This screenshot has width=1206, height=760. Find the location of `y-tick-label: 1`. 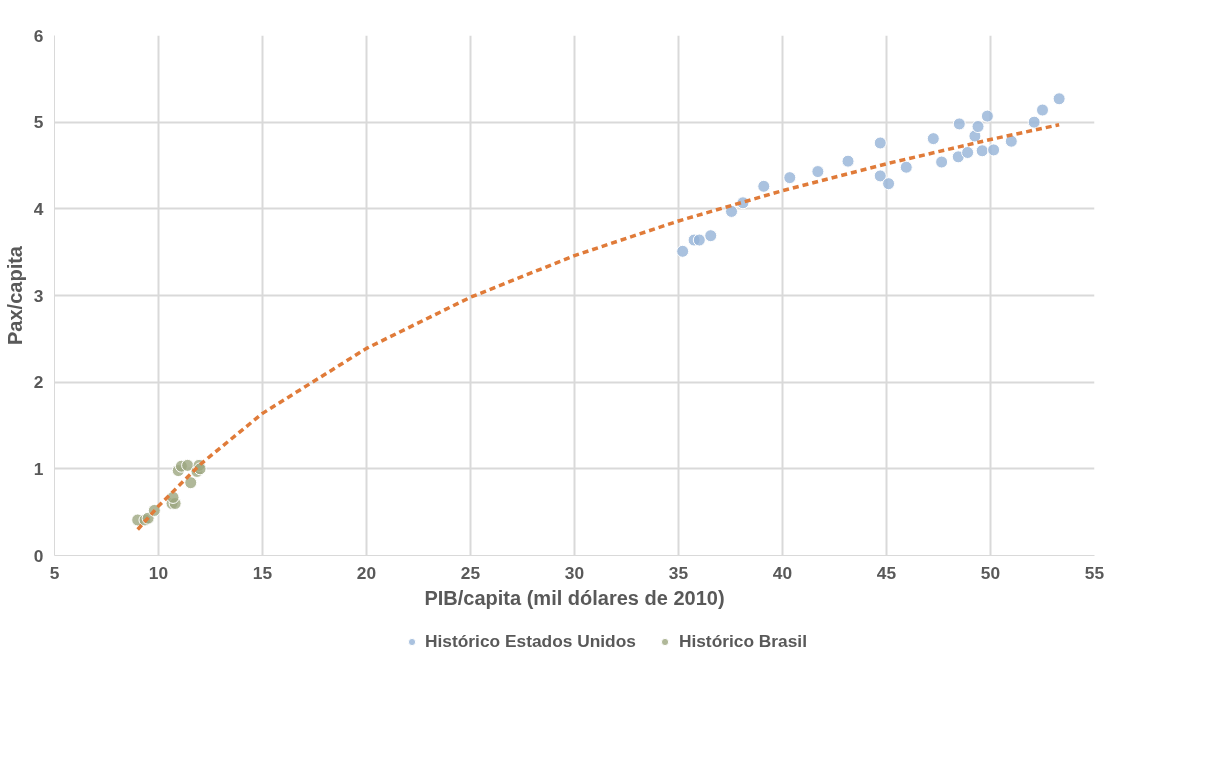

y-tick-label: 1 is located at coordinates (38, 468).